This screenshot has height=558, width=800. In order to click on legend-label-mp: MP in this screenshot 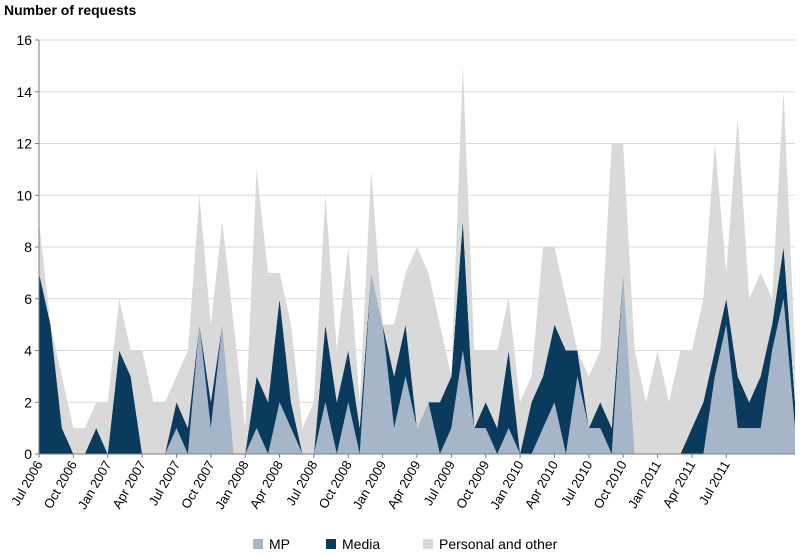, I will do `click(279, 544)`.